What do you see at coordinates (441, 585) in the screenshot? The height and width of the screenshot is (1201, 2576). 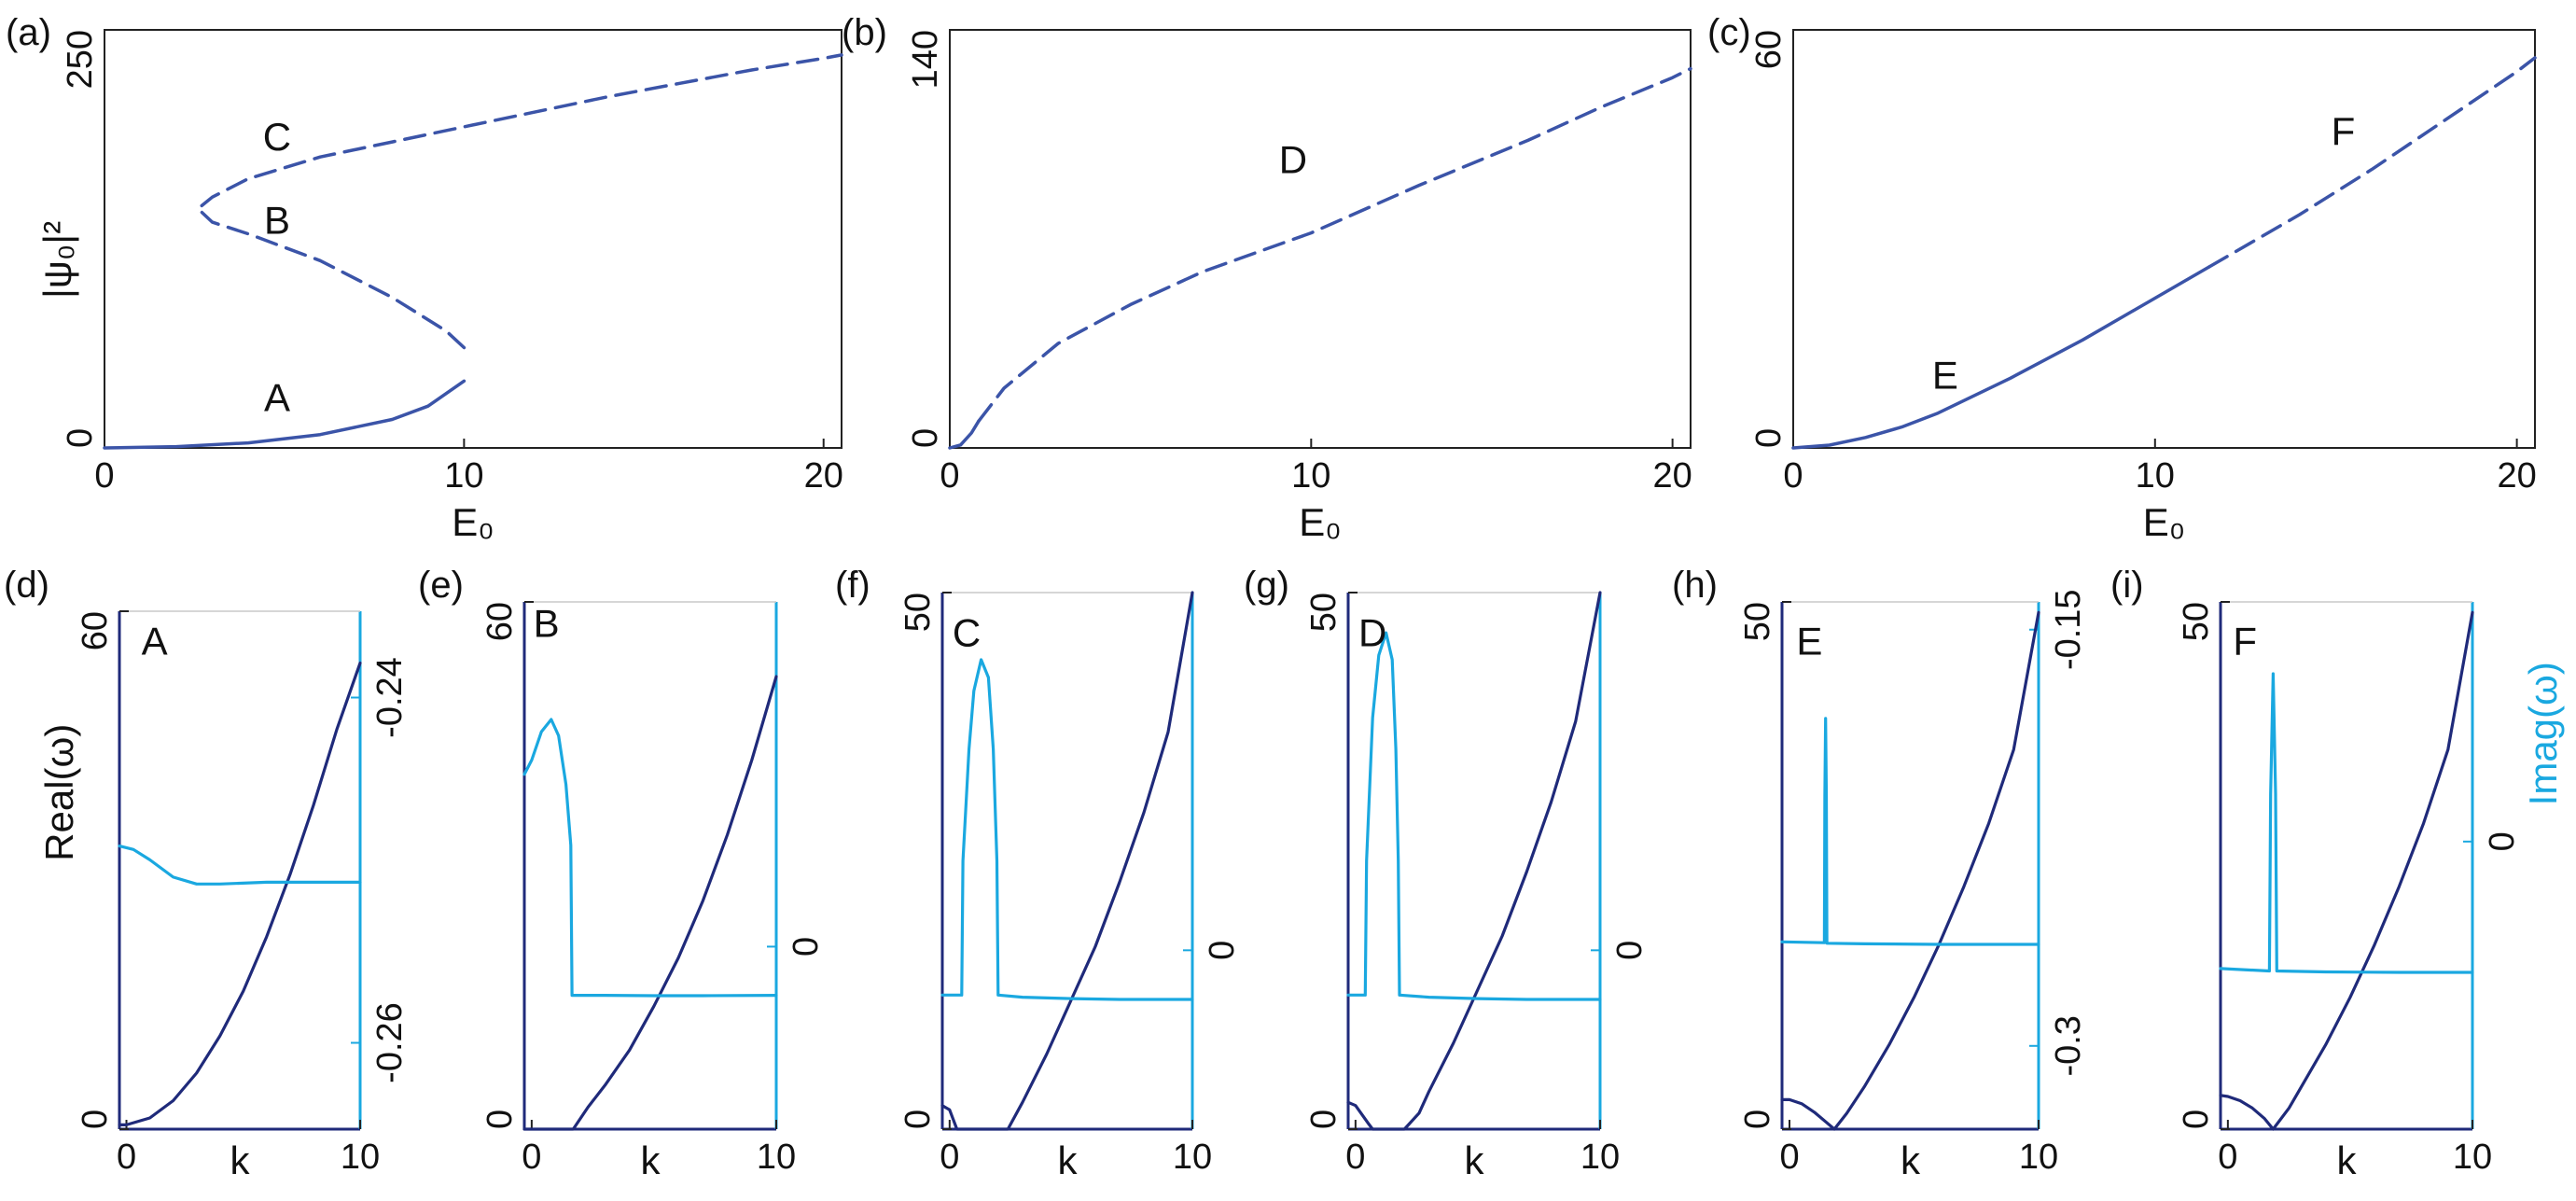 I see `panel-label: (e)` at bounding box center [441, 585].